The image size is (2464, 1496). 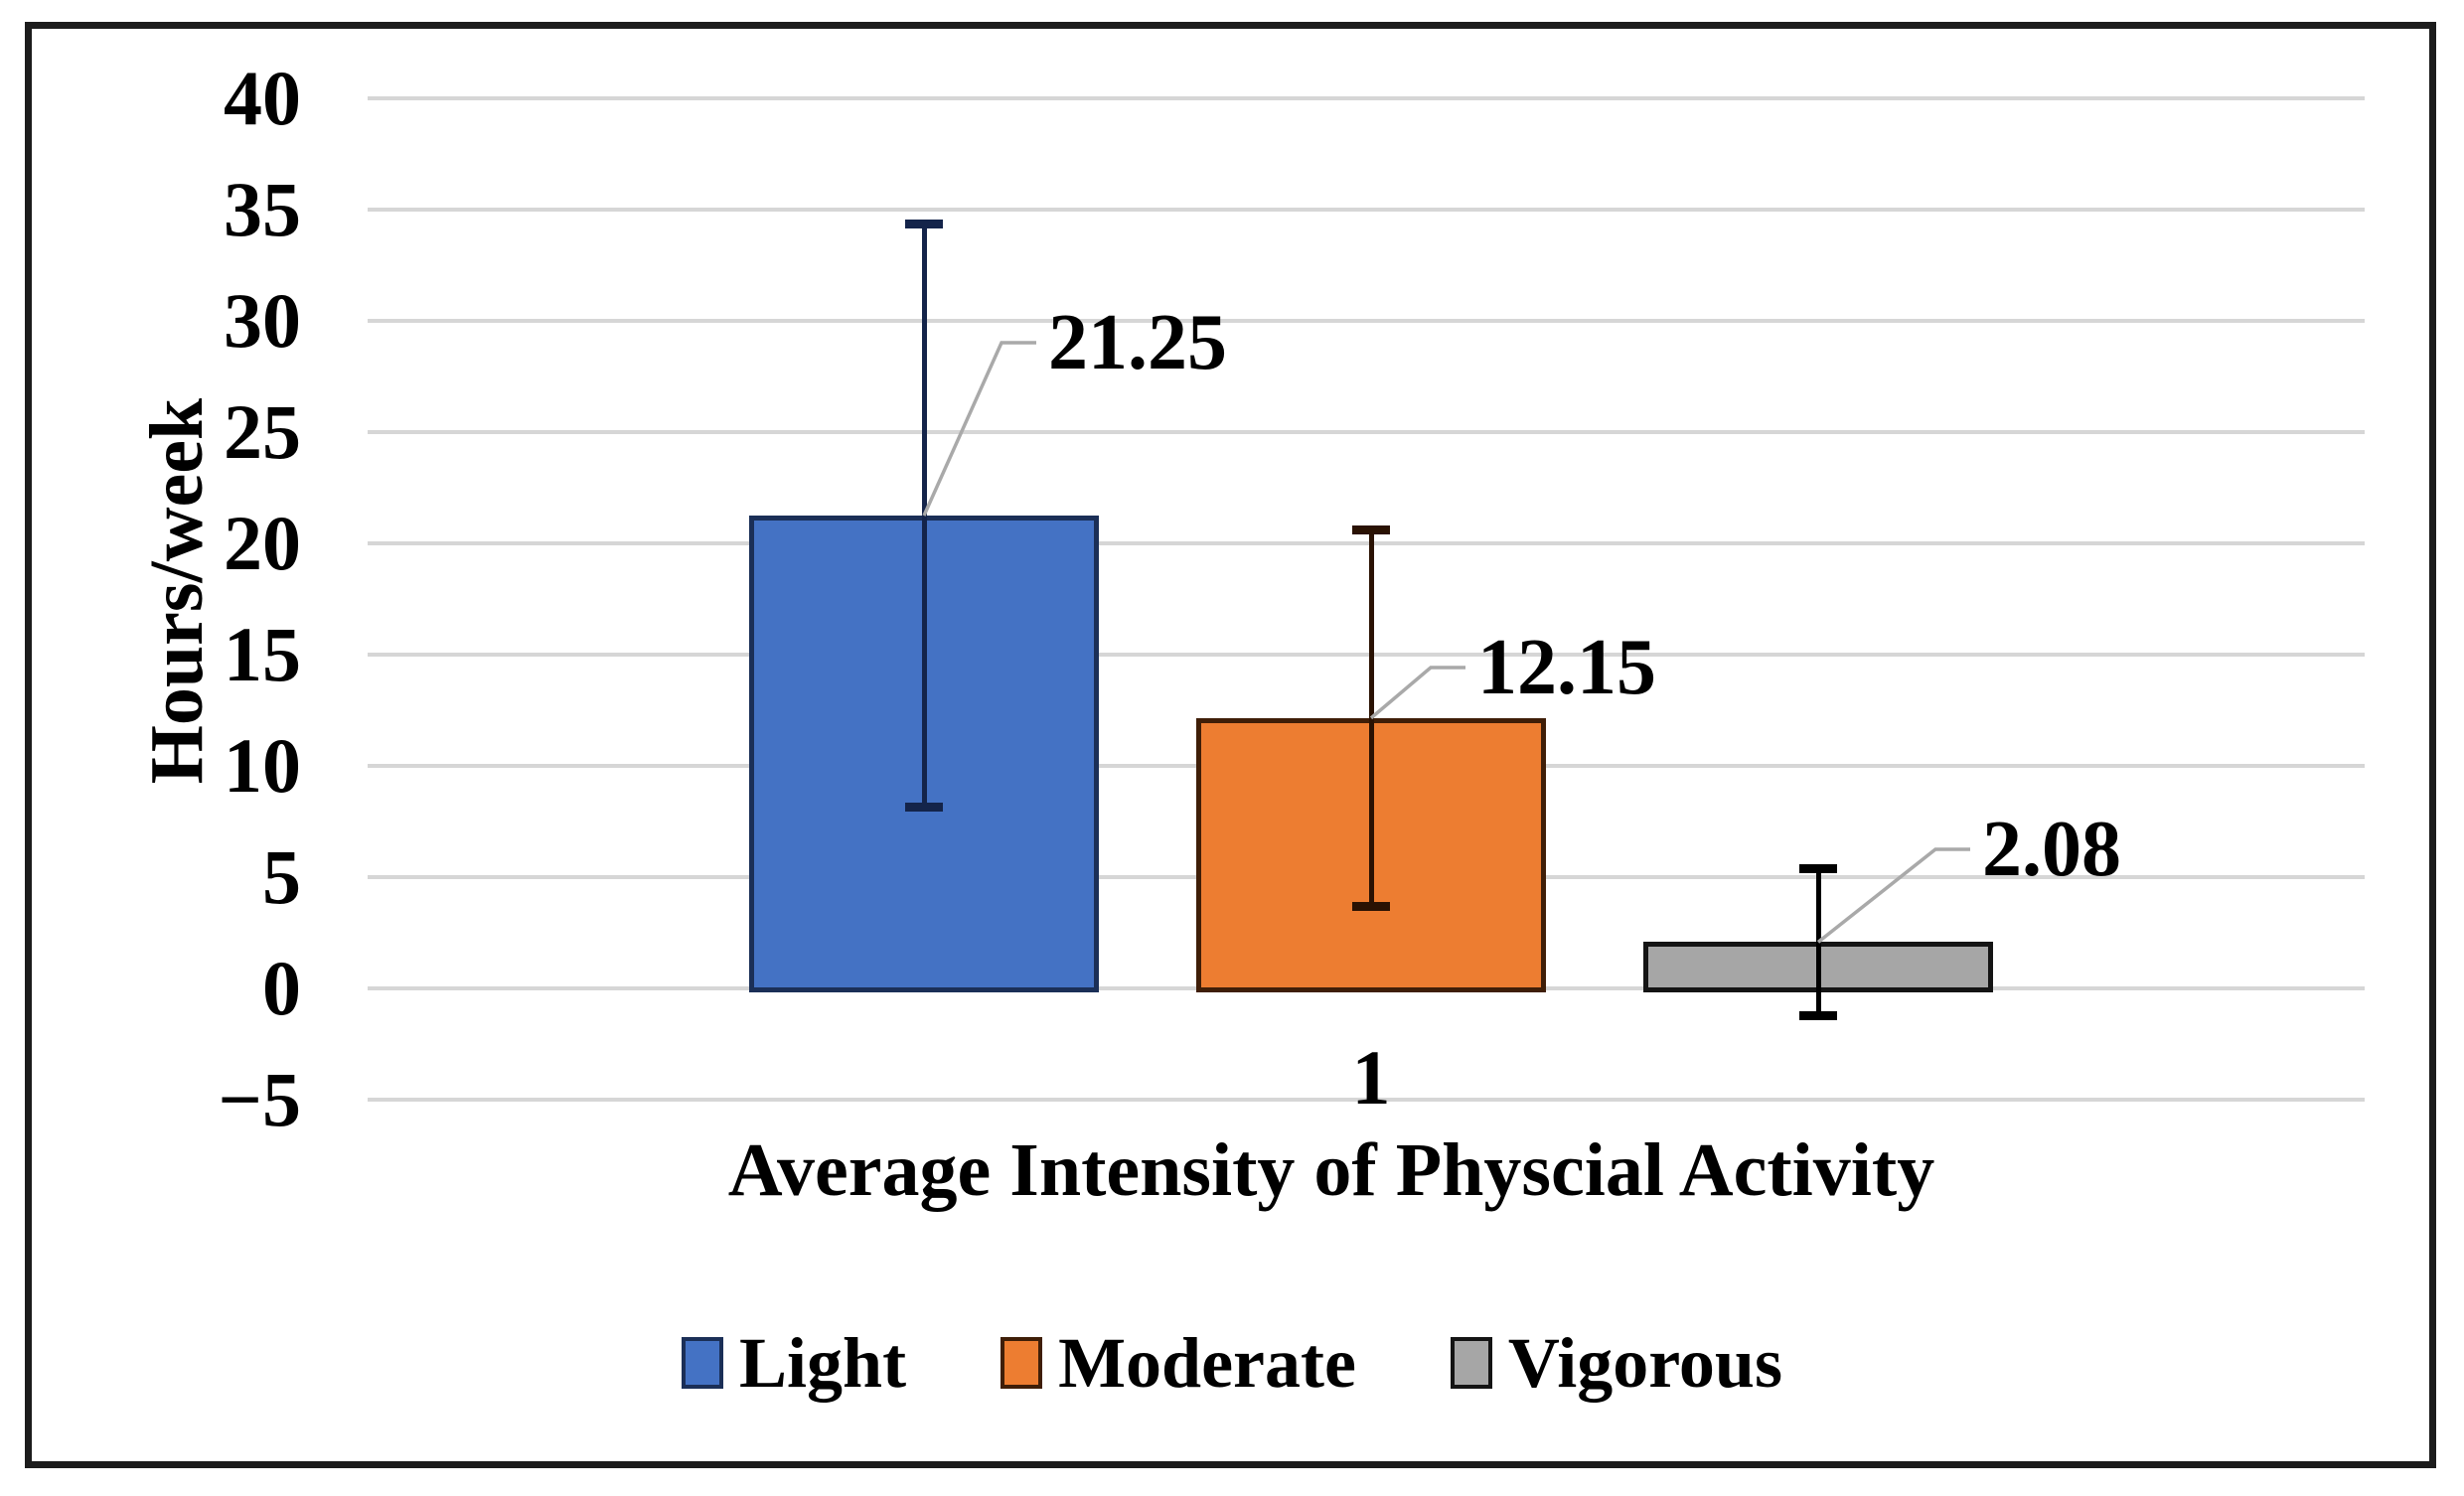 I want to click on y-tick-label-5: 5, so click(x=281, y=876).